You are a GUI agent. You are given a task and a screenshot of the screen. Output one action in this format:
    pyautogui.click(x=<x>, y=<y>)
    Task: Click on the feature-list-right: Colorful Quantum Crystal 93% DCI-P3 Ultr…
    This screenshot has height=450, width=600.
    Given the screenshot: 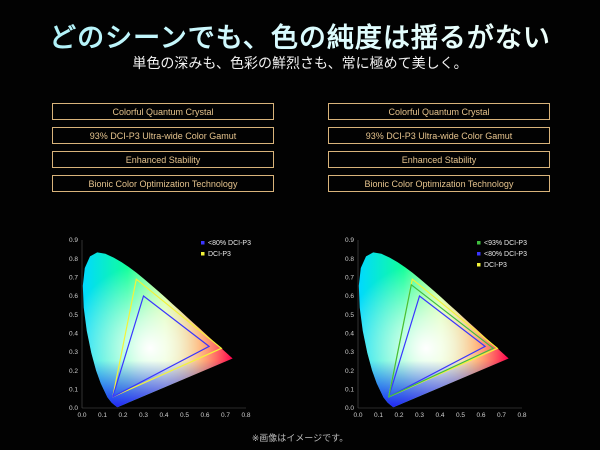 What is the action you would take?
    pyautogui.click(x=439, y=151)
    